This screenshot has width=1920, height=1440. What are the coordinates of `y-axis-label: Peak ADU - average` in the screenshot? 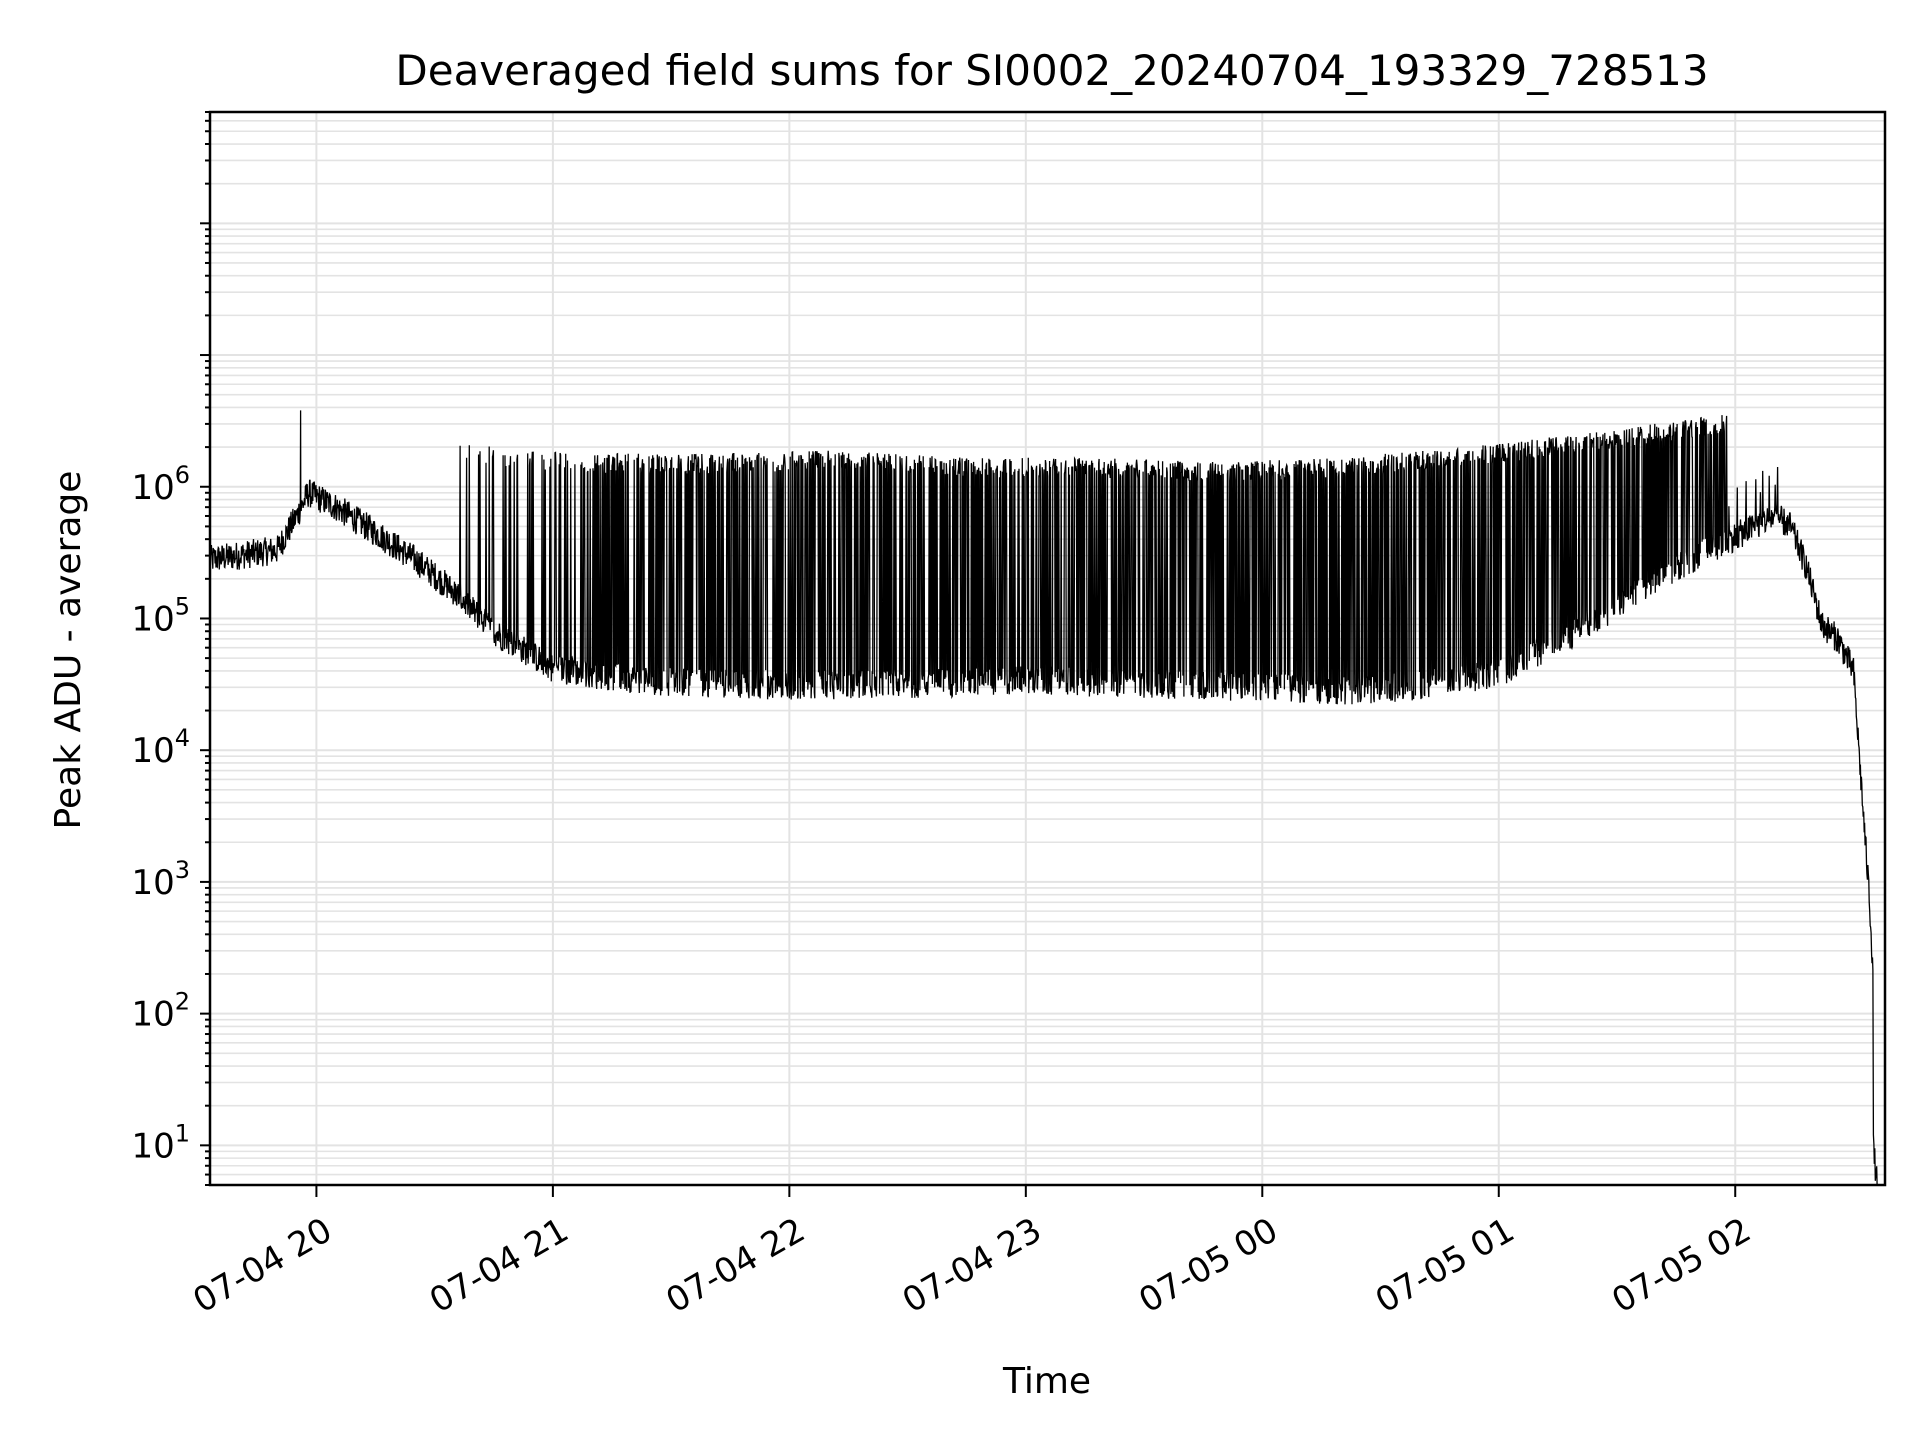 It's located at (68, 650).